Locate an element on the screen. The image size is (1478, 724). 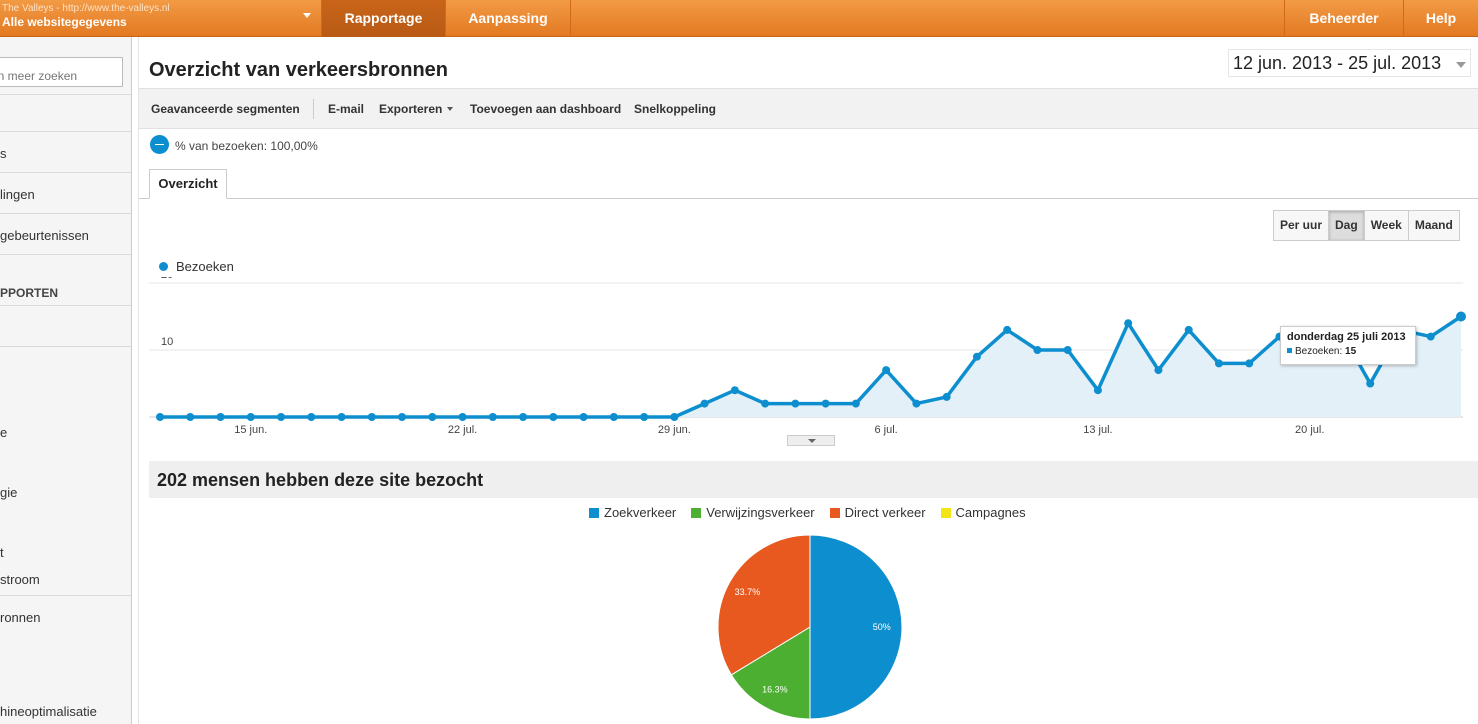
sidebar-item: s is located at coordinates (3, 153).